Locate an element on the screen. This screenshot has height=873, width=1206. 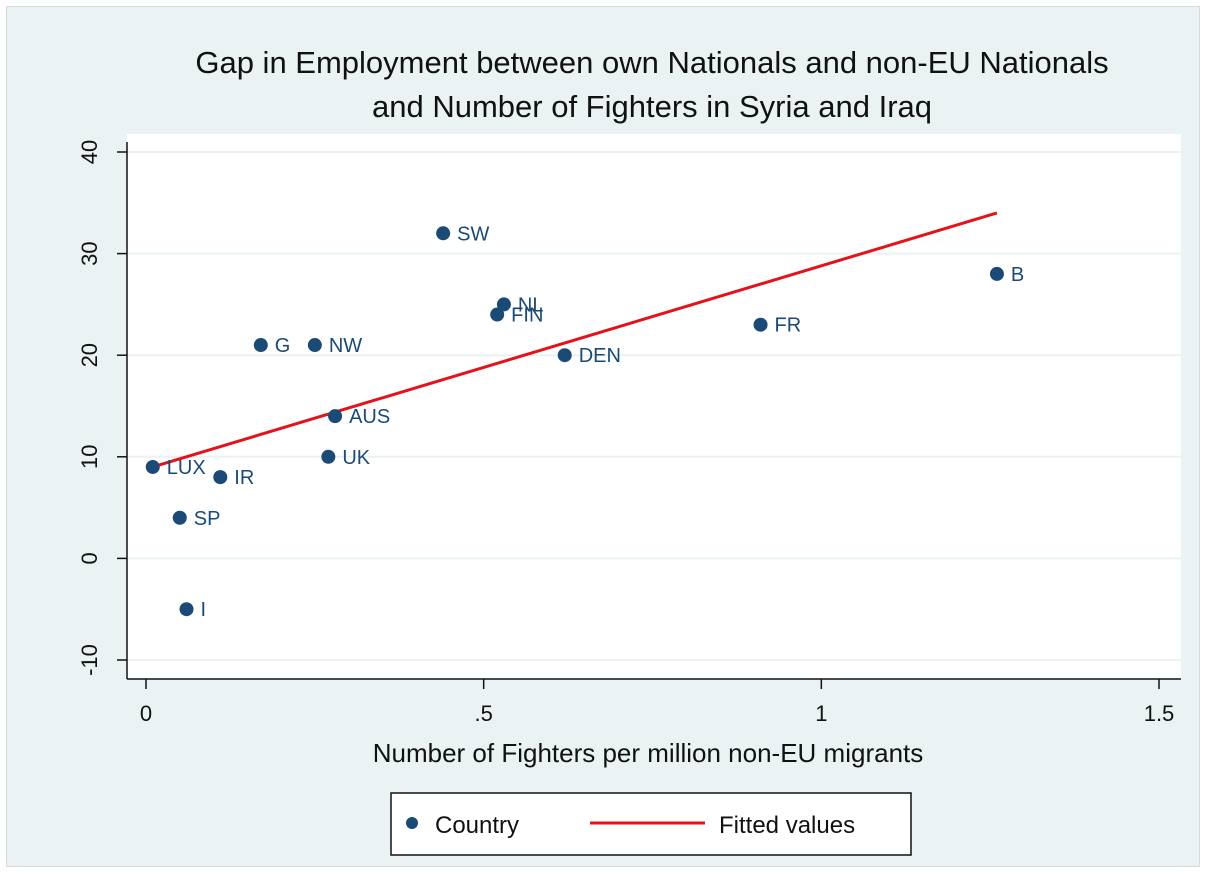
point-label-lux: LUX is located at coordinates (186, 468).